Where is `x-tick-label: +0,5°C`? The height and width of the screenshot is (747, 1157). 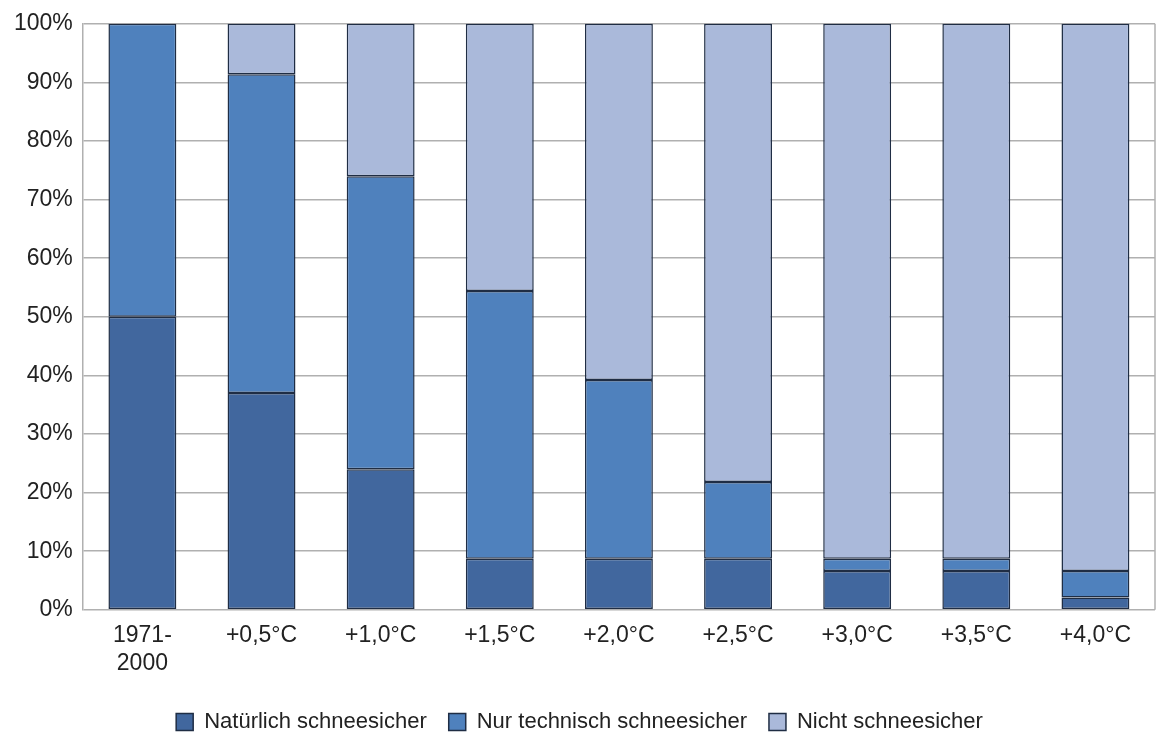
x-tick-label: +0,5°C is located at coordinates (261, 633).